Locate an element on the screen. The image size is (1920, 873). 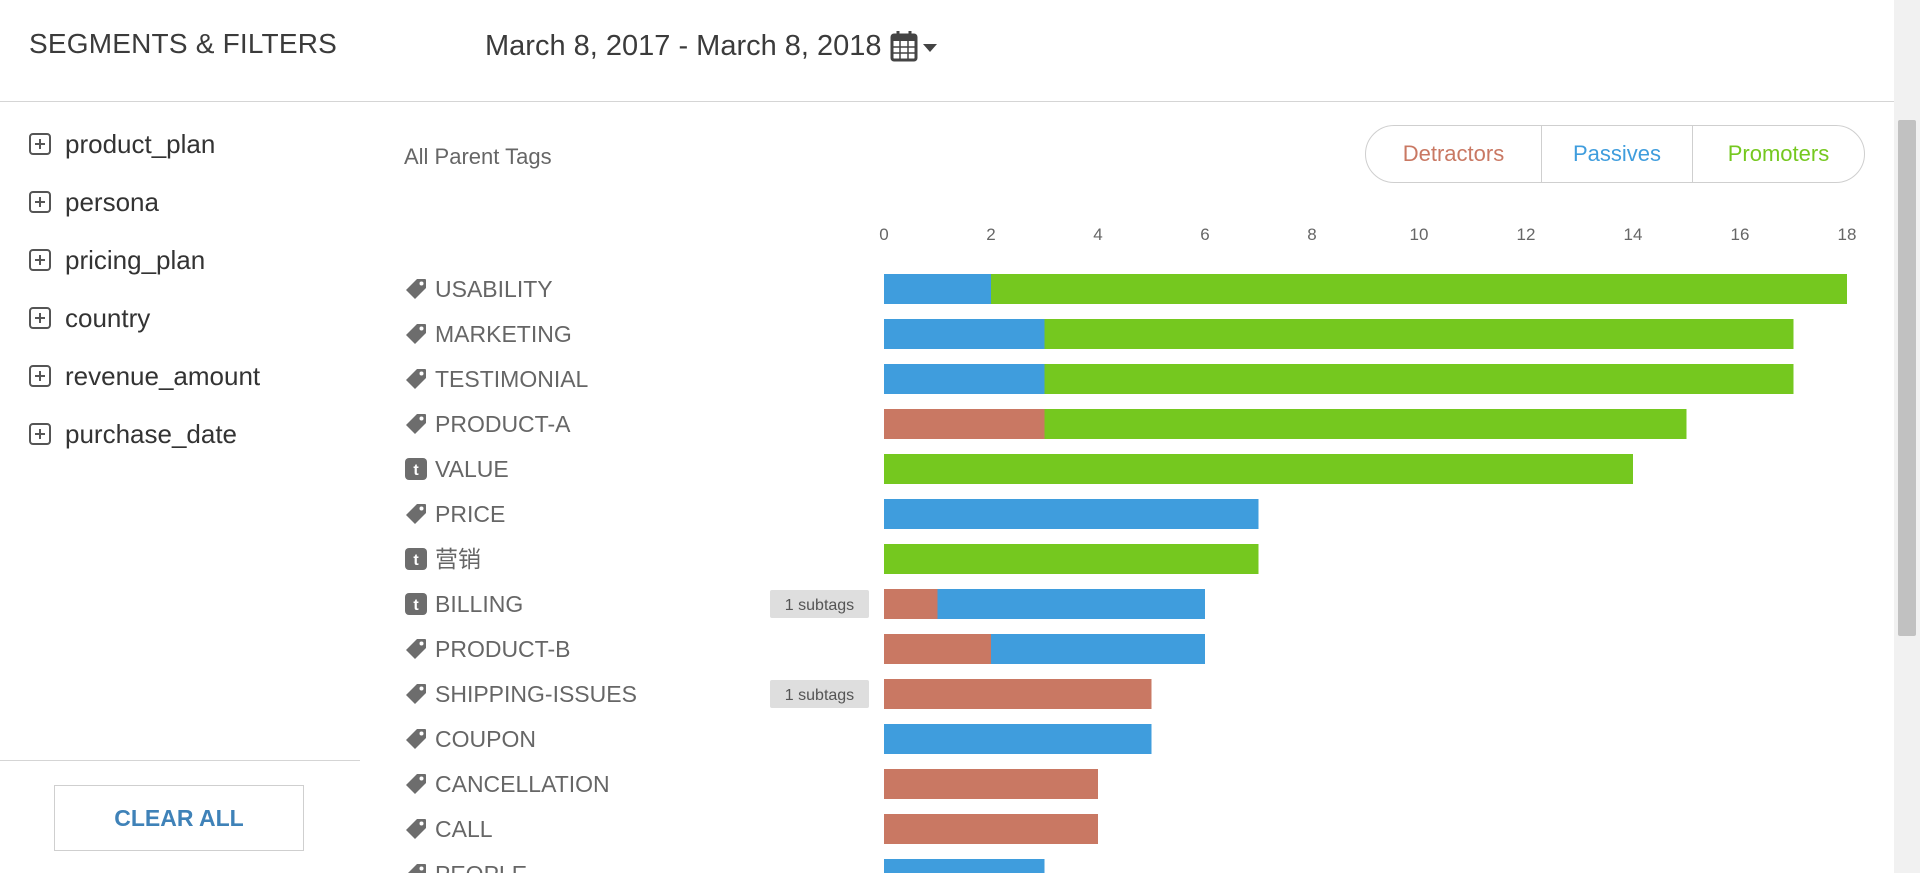
tag-row-shipping-issues: SHIPPING-ISSUES 1 subtags is located at coordinates (779, 694).